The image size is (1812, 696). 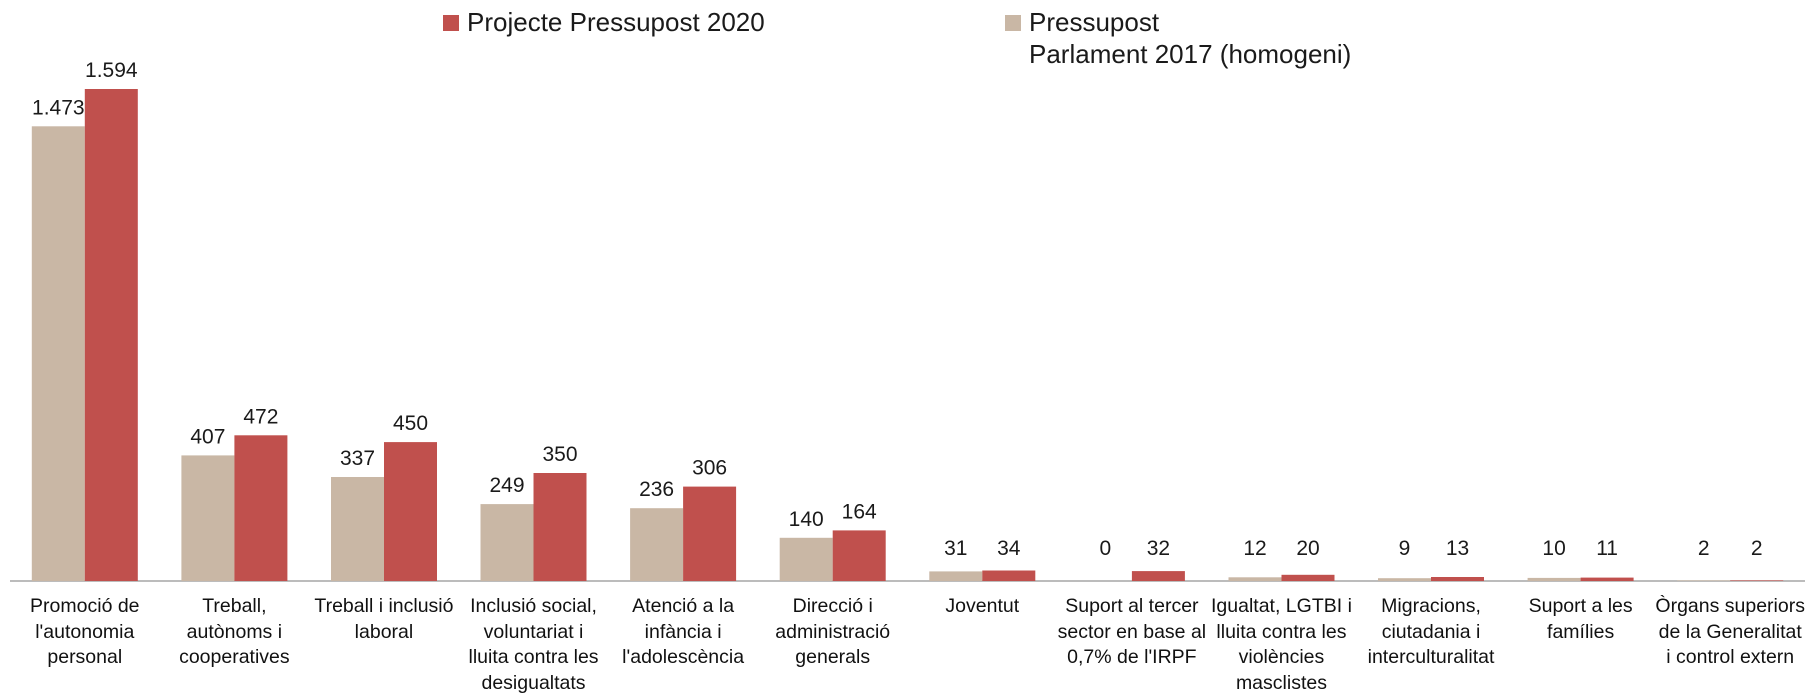 What do you see at coordinates (1757, 548) in the screenshot?
I see `data-label-2020-11: 2` at bounding box center [1757, 548].